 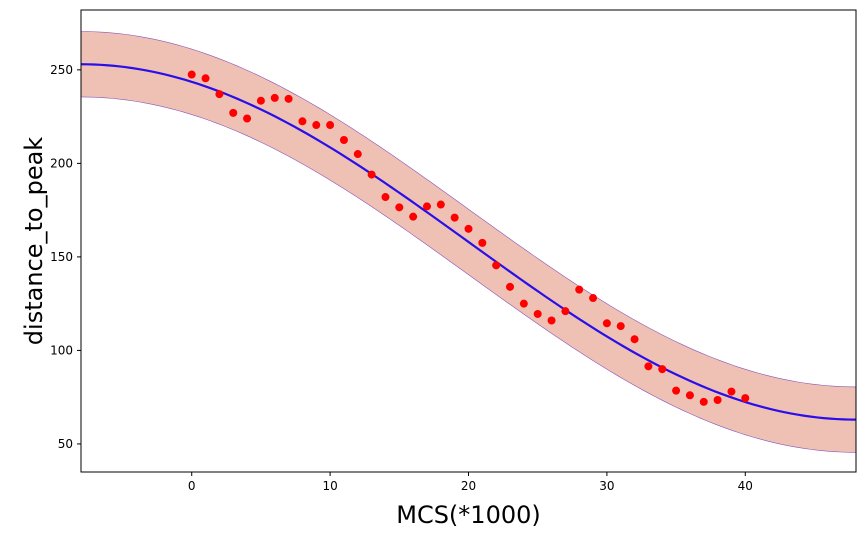 I want to click on x-tick-label: 0, so click(x=192, y=486).